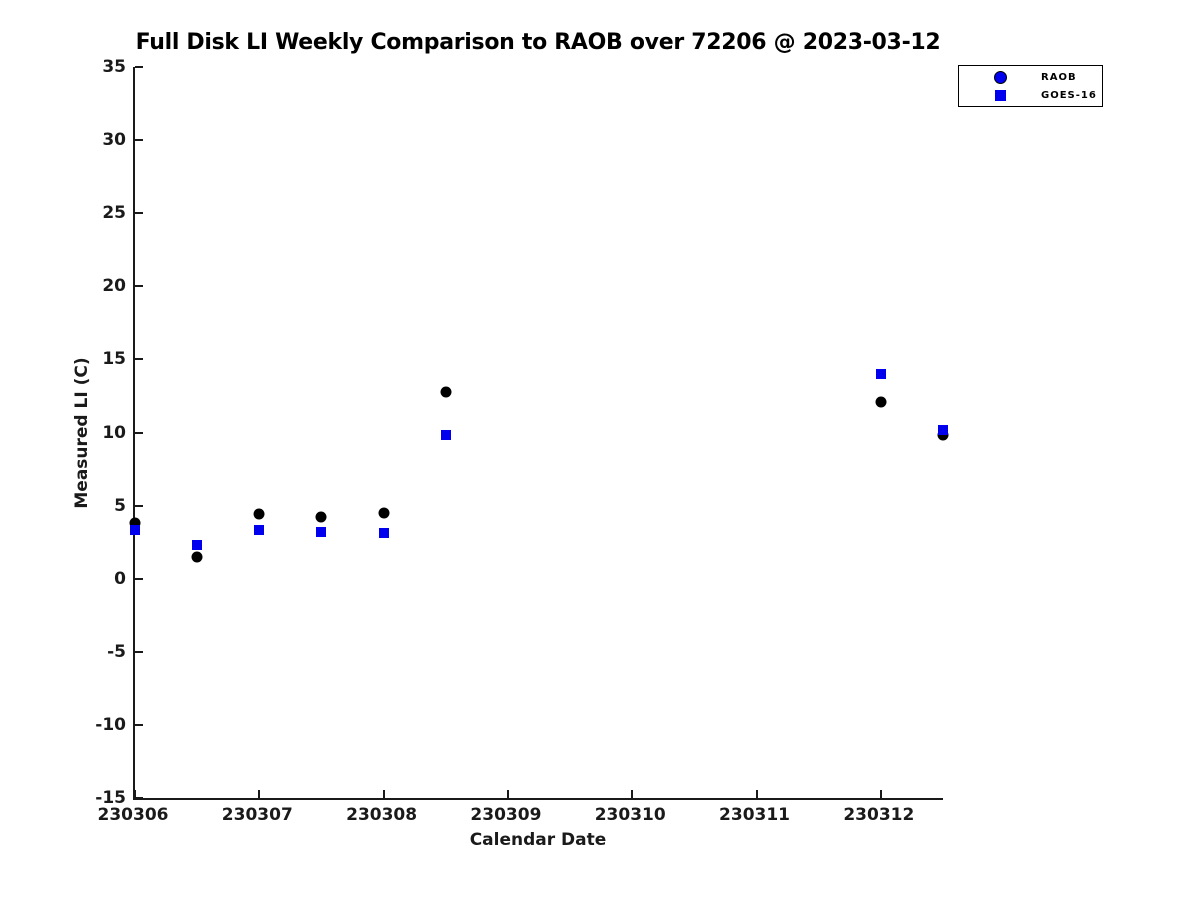 This screenshot has height=900, width=1200. I want to click on y-tick-label: -15, so click(110, 798).